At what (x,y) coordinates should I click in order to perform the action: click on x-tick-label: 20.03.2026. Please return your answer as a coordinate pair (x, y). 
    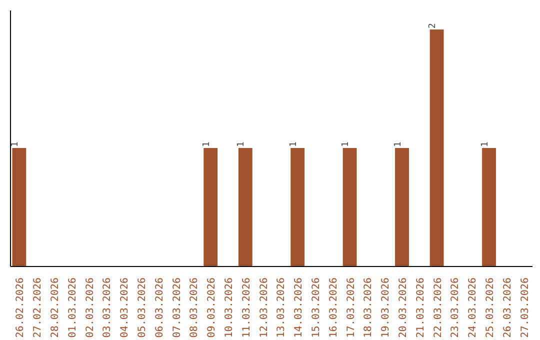
    Looking at the image, I should click on (403, 307).